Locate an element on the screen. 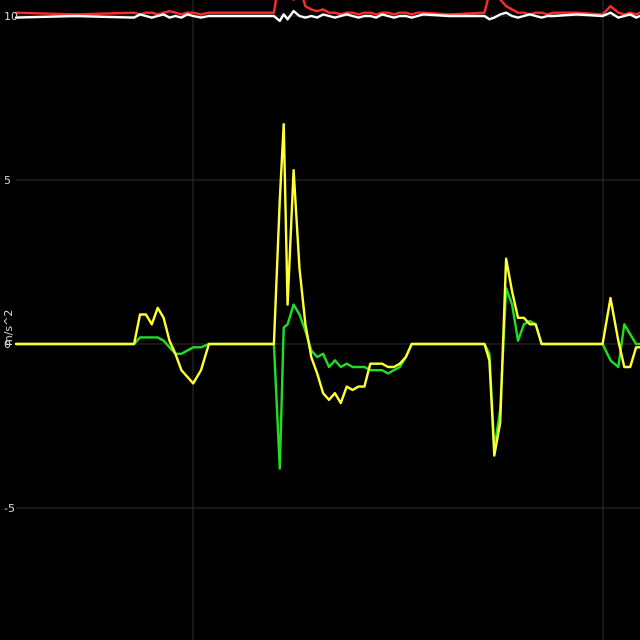 This screenshot has width=640, height=640. y-axis-title: m/s^2 is located at coordinates (8, 328).